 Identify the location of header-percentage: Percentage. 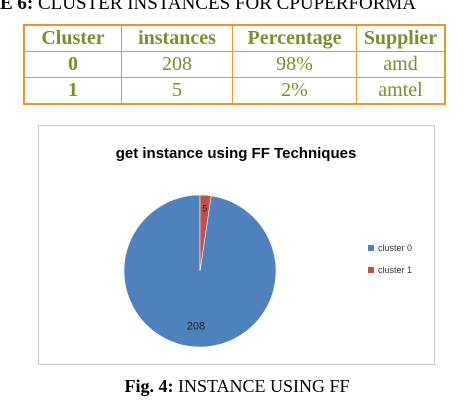
(294, 38).